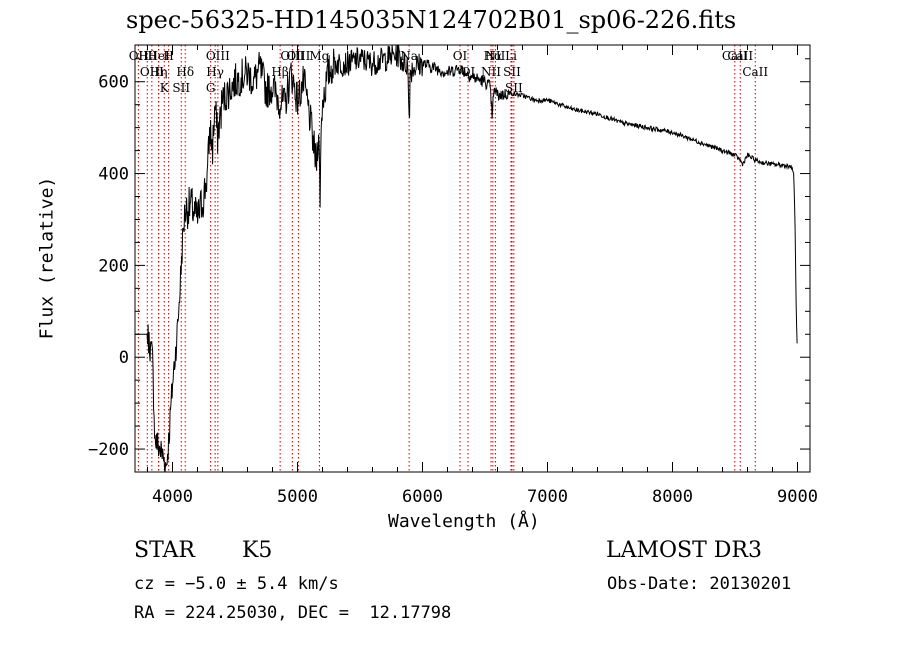 This screenshot has width=900, height=649. Describe the element at coordinates (293, 613) in the screenshot. I see `coordinates: RA = 224.25030, DEC = 12.17798` at that location.